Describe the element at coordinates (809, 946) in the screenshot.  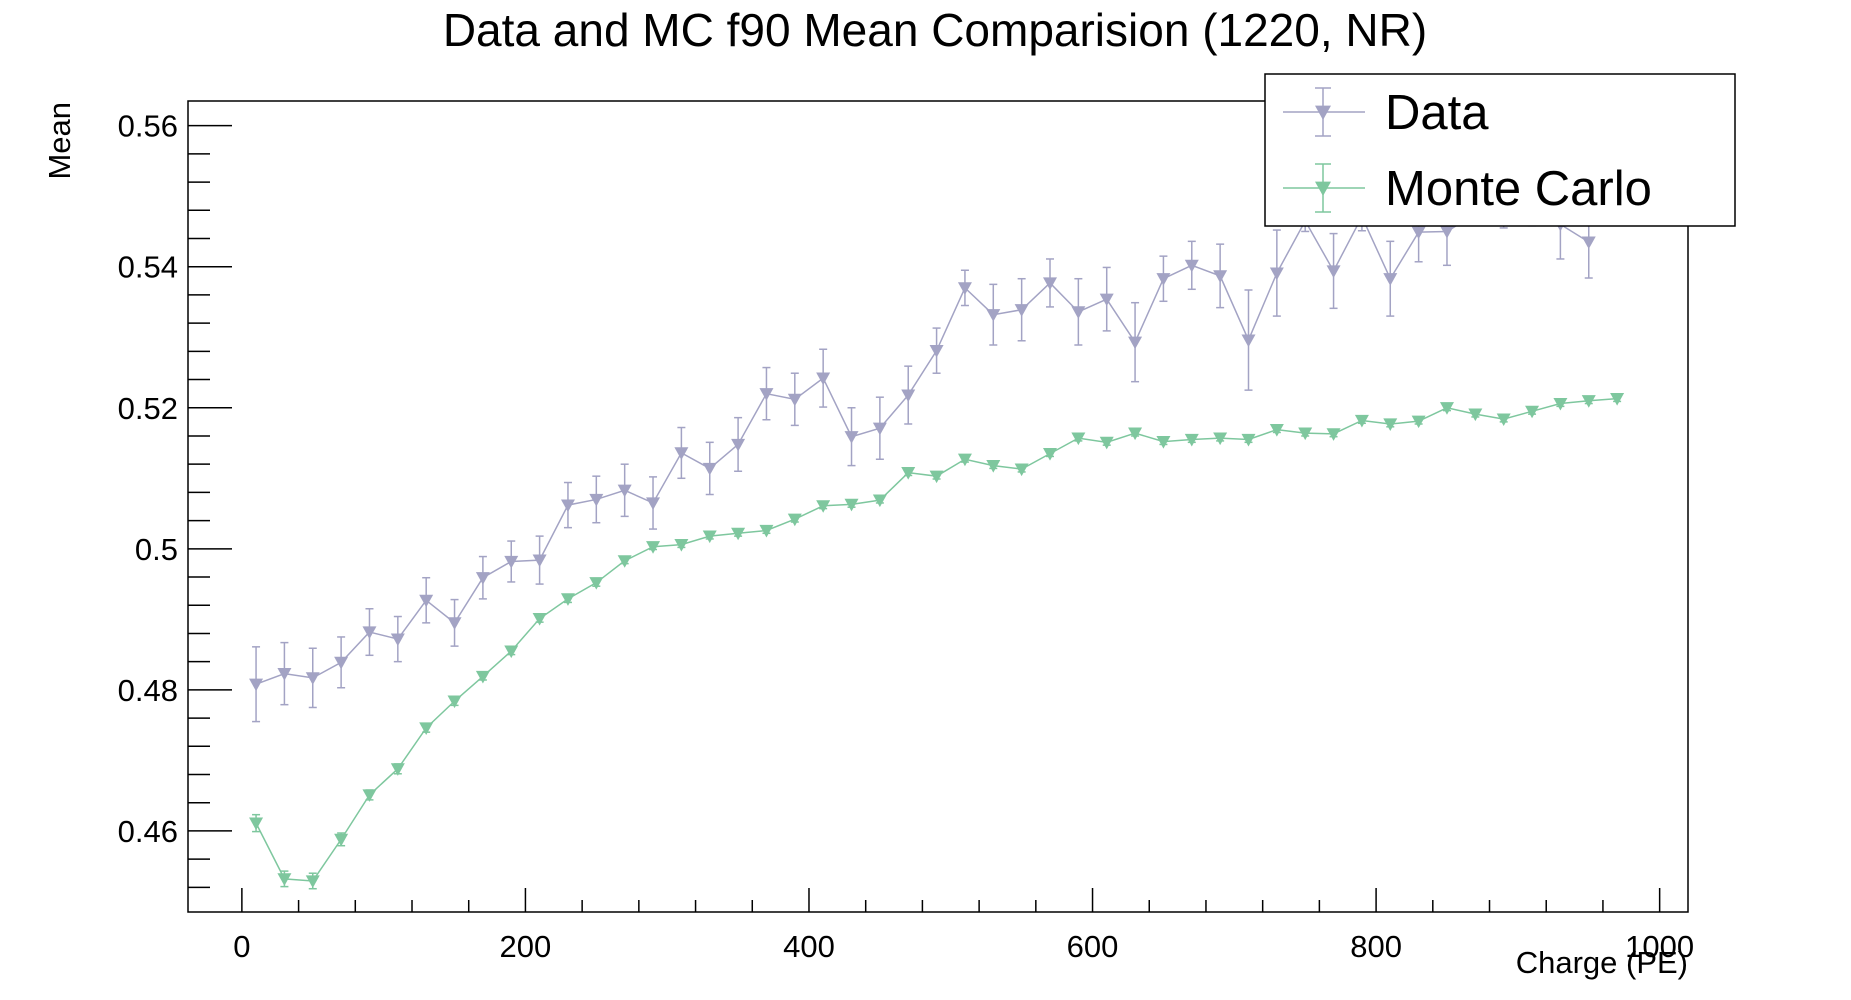
I see `x-tick-label: 400` at that location.